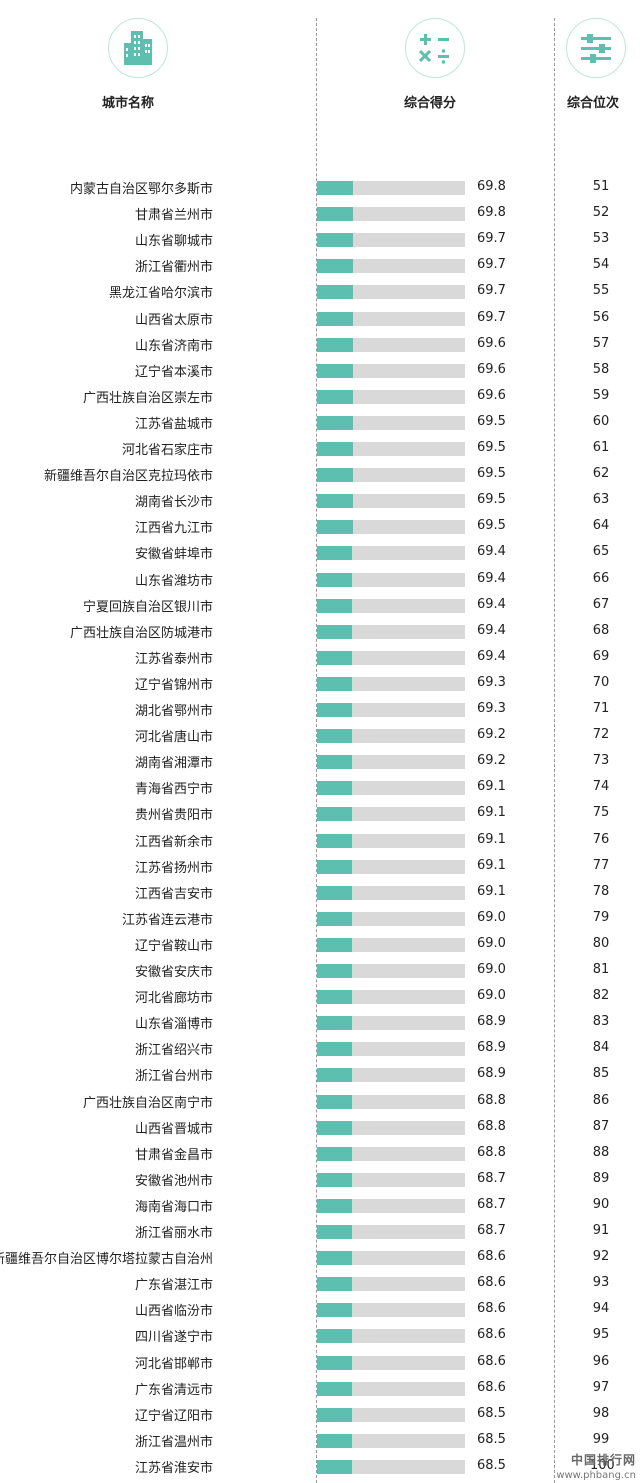 The width and height of the screenshot is (640, 1483). Describe the element at coordinates (320, 866) in the screenshot. I see `table-row: 江苏省扬州市 69.1 77` at that location.